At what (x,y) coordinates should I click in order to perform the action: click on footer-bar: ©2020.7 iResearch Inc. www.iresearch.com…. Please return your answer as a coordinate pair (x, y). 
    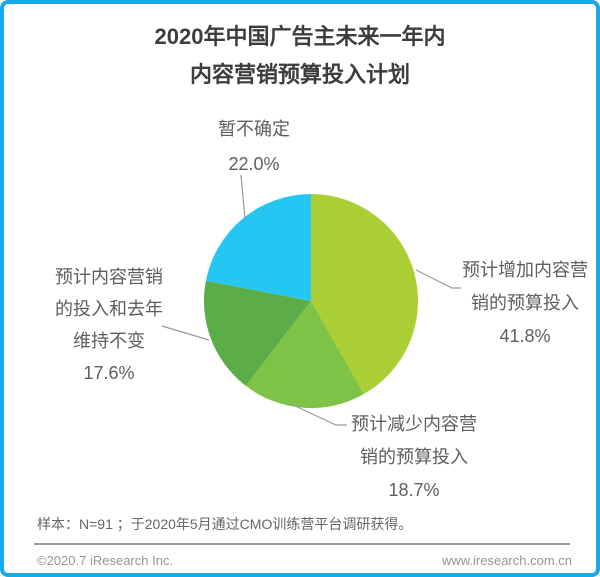
    Looking at the image, I should click on (304, 560).